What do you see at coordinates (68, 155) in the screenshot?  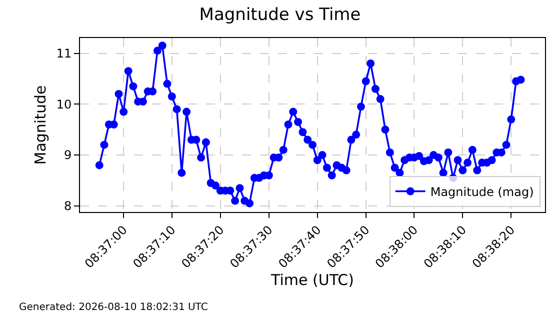 I see `y-tick-label: 9` at bounding box center [68, 155].